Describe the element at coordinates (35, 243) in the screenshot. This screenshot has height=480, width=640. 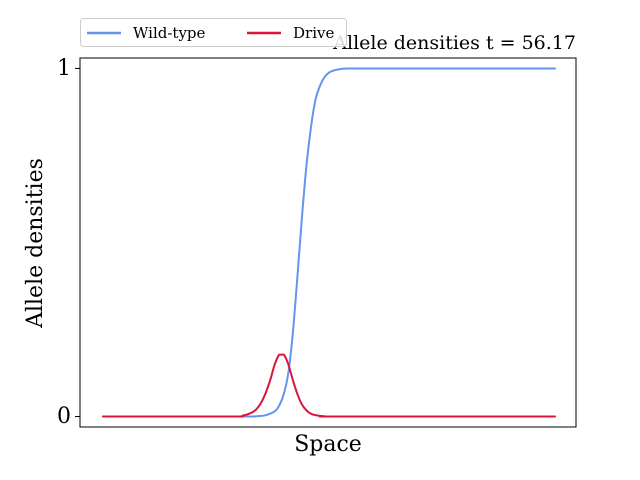
I see `y-axis-label: Allele densities` at that location.